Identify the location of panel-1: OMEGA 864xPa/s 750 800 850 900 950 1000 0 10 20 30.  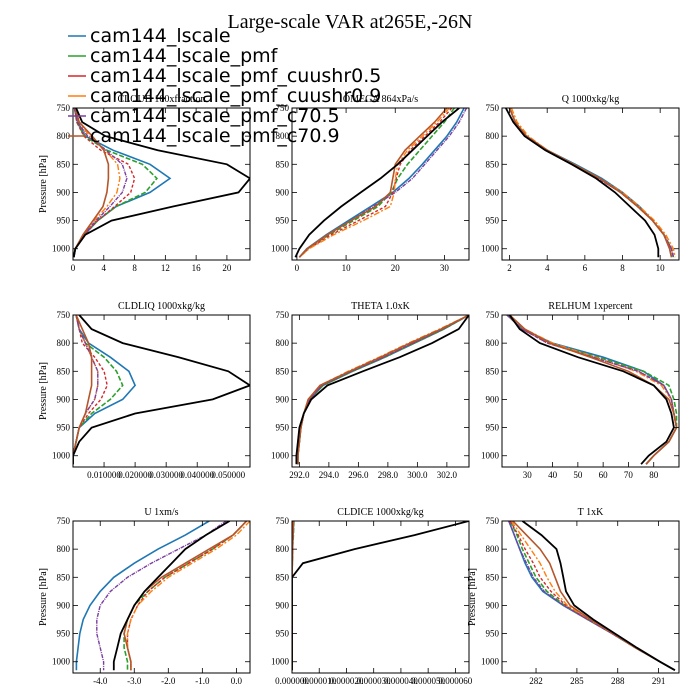
(370, 183).